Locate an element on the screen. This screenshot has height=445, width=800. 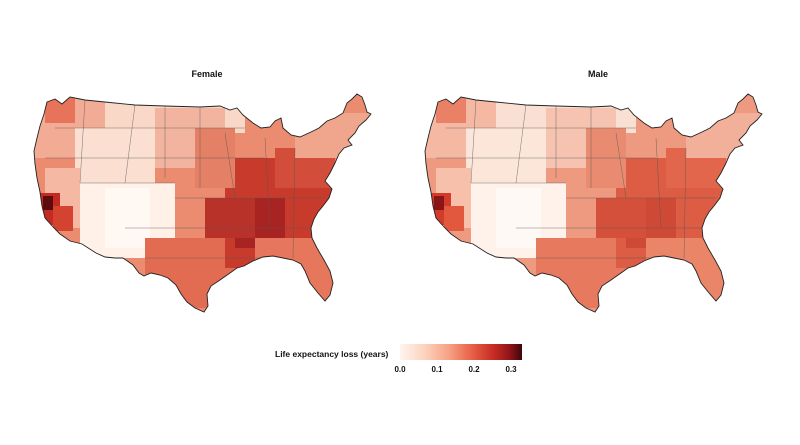
legend-tick-label: 0.3 is located at coordinates (511, 369).